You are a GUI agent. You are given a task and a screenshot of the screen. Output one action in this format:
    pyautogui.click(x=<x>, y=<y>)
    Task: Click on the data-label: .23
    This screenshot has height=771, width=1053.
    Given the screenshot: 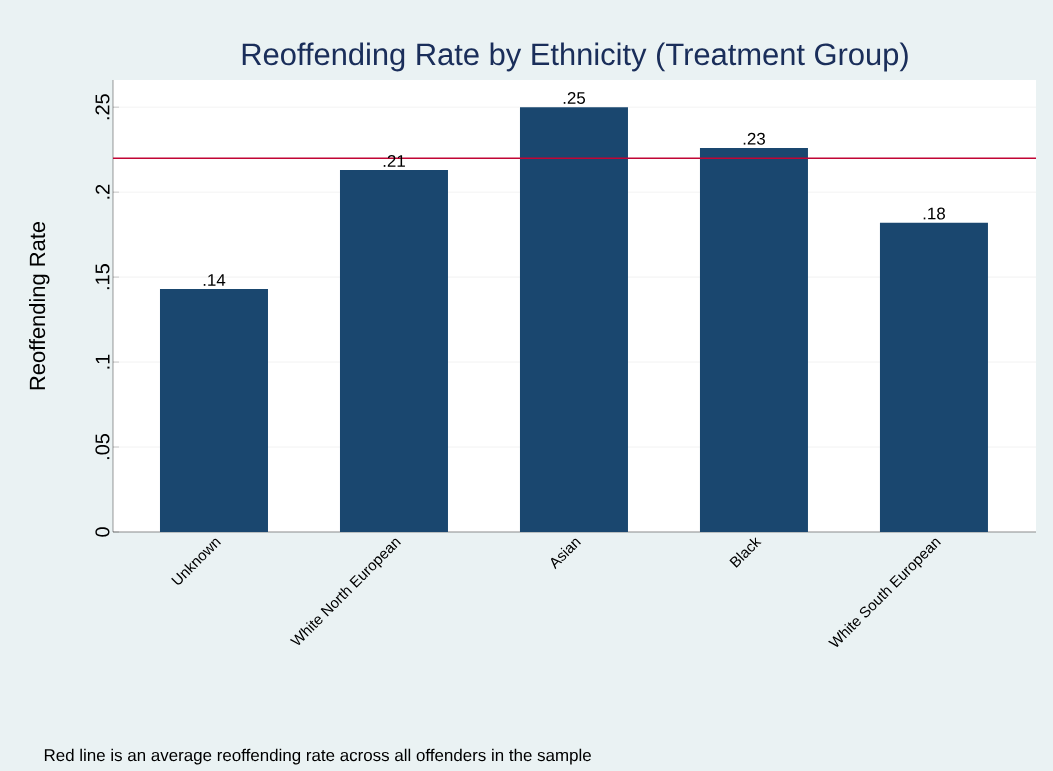 What is the action you would take?
    pyautogui.click(x=754, y=138)
    